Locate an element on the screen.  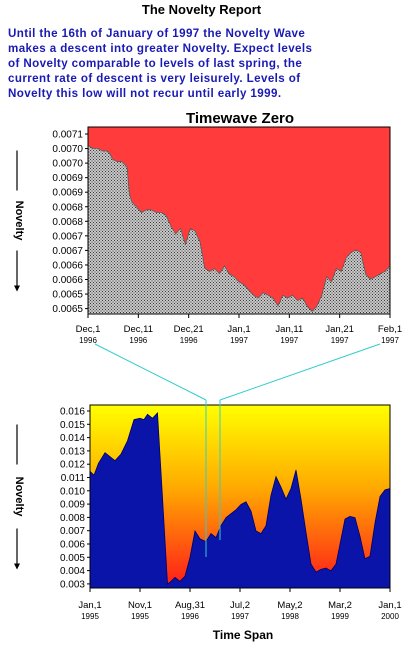
y-tick-label: 0.011 is located at coordinates (73, 478).